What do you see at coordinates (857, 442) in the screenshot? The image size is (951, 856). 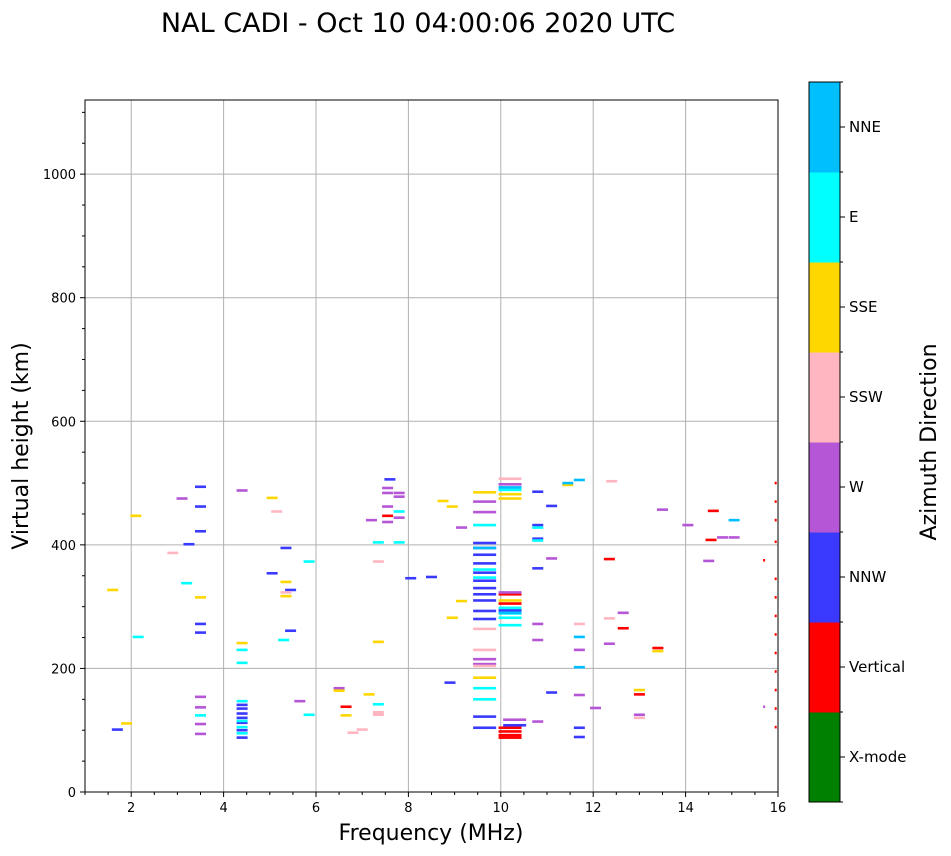 I see `colorbar: X-mode Vertical NNW W SSW SSE E NNE` at bounding box center [857, 442].